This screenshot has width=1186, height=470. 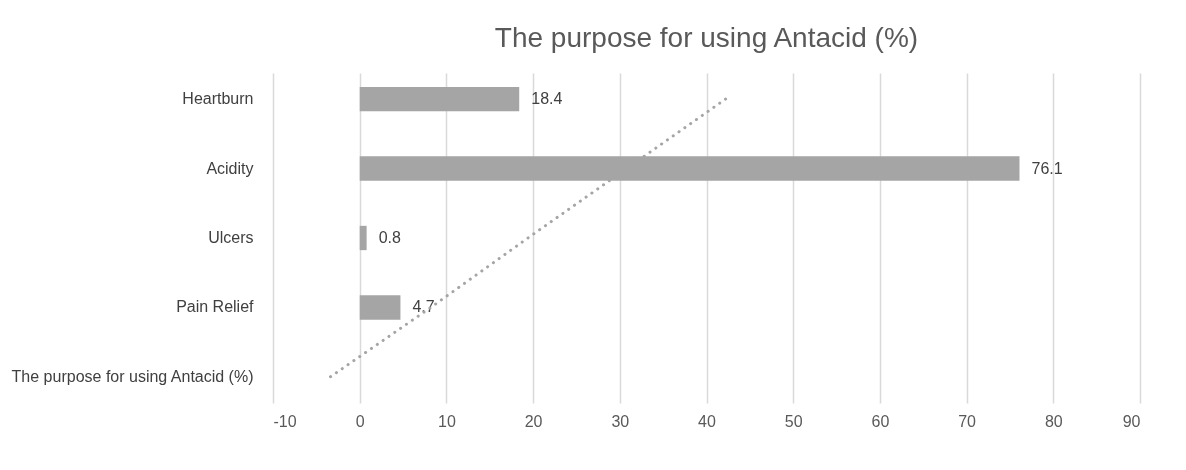 What do you see at coordinates (706, 37) in the screenshot?
I see `chart-title: The purpose for using Antacid (%)` at bounding box center [706, 37].